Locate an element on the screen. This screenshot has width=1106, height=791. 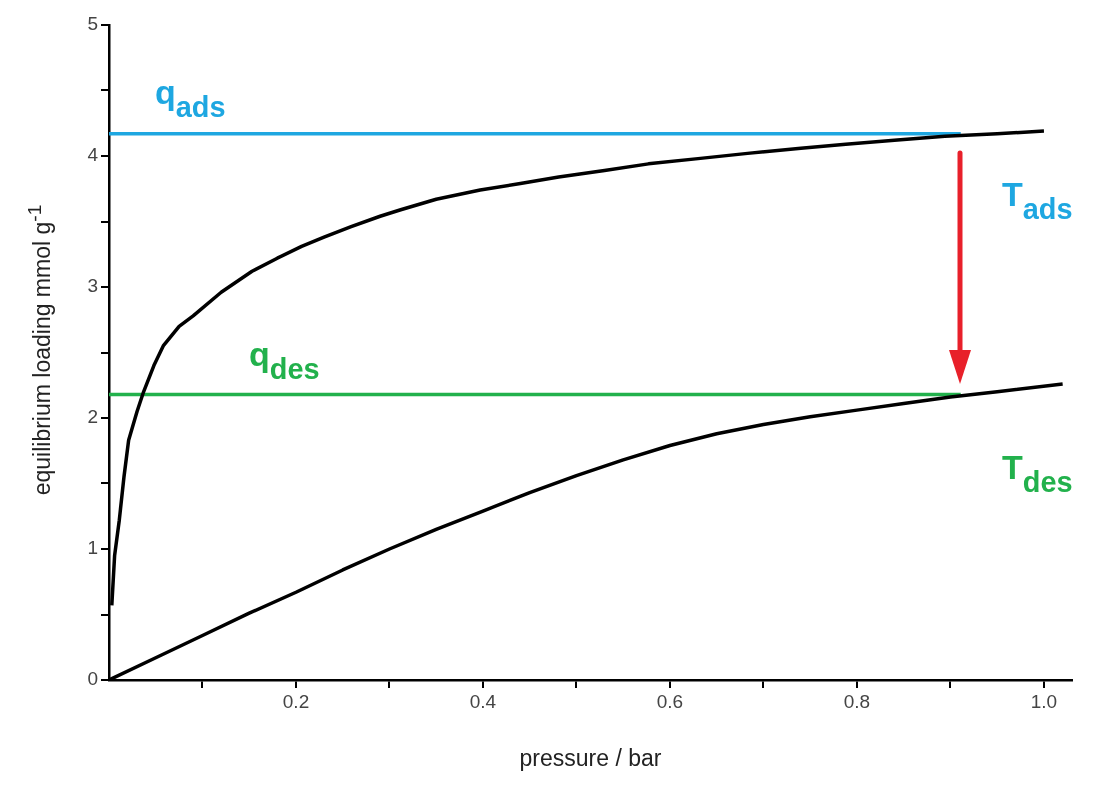
x-tick-label: 1.0 is located at coordinates (1044, 701).